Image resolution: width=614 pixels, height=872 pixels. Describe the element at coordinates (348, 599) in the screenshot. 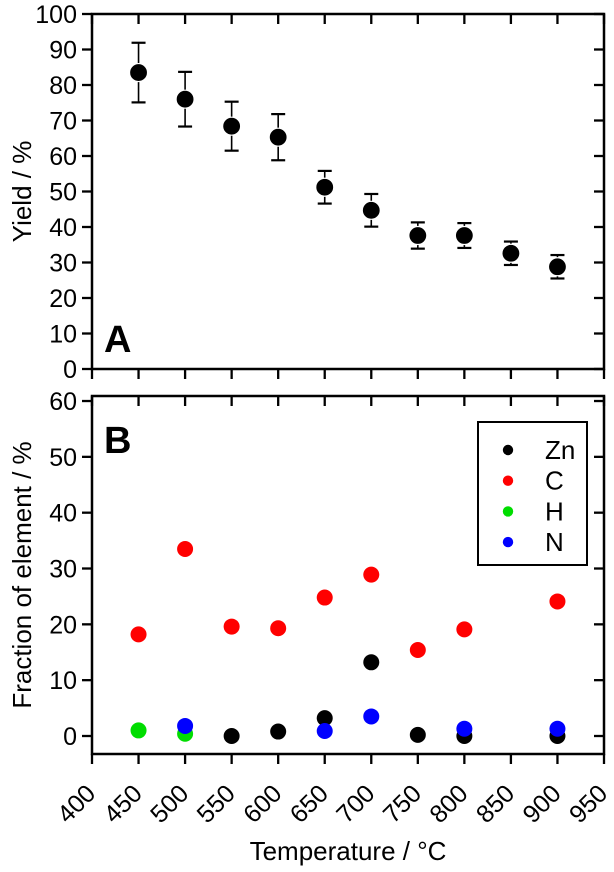

I see `series-c` at that location.